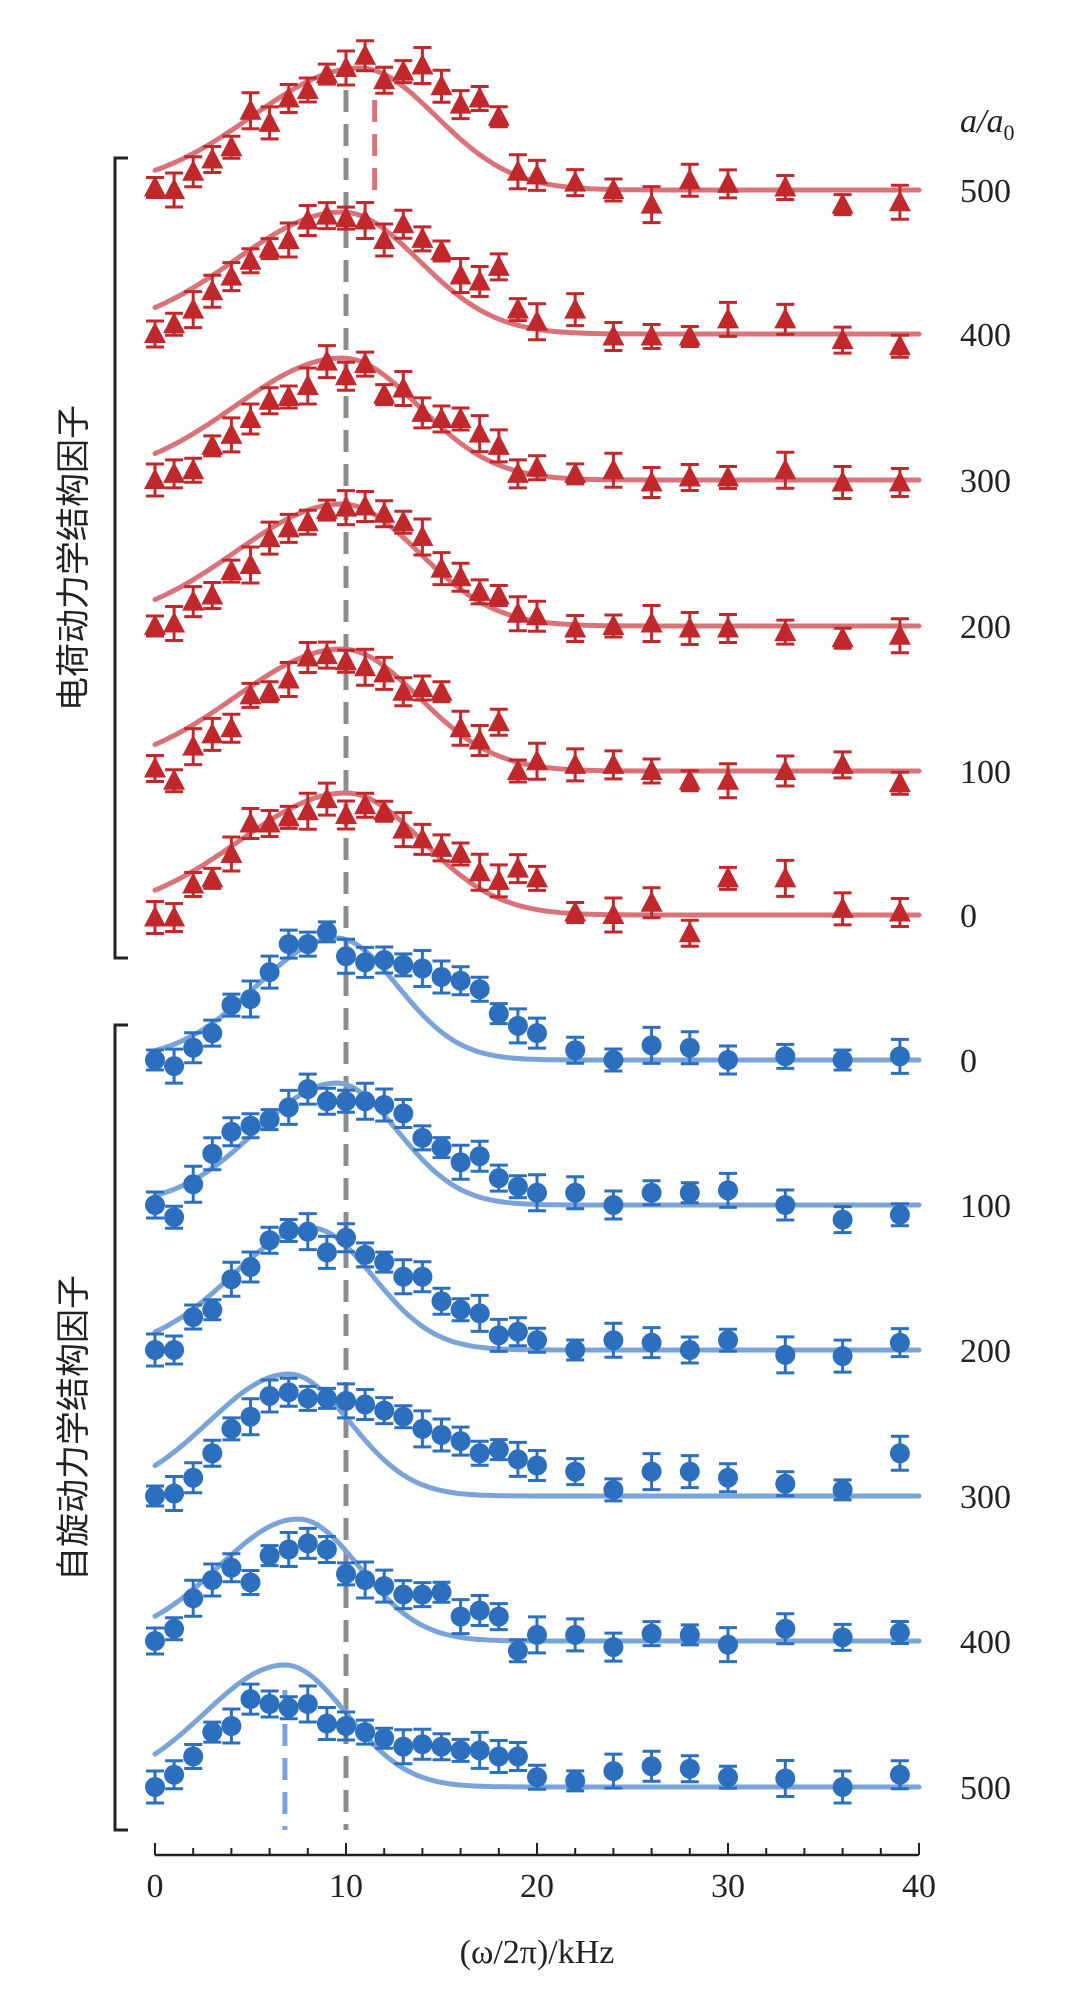  I want to click on charge-series-label: 0, so click(968, 916).